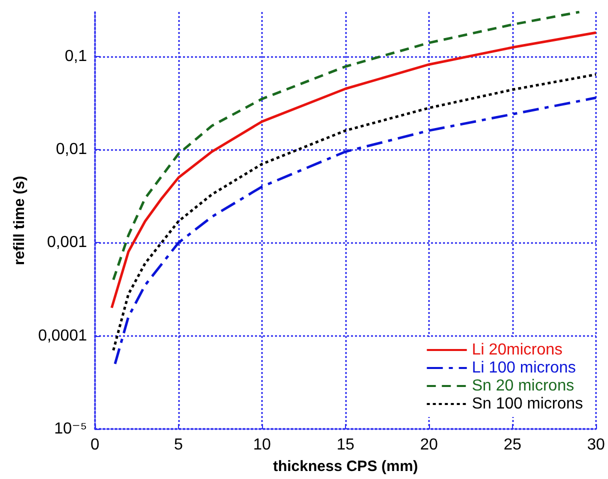 This screenshot has height=479, width=608. What do you see at coordinates (67, 243) in the screenshot?
I see `y-tick-label: 0,001` at bounding box center [67, 243].